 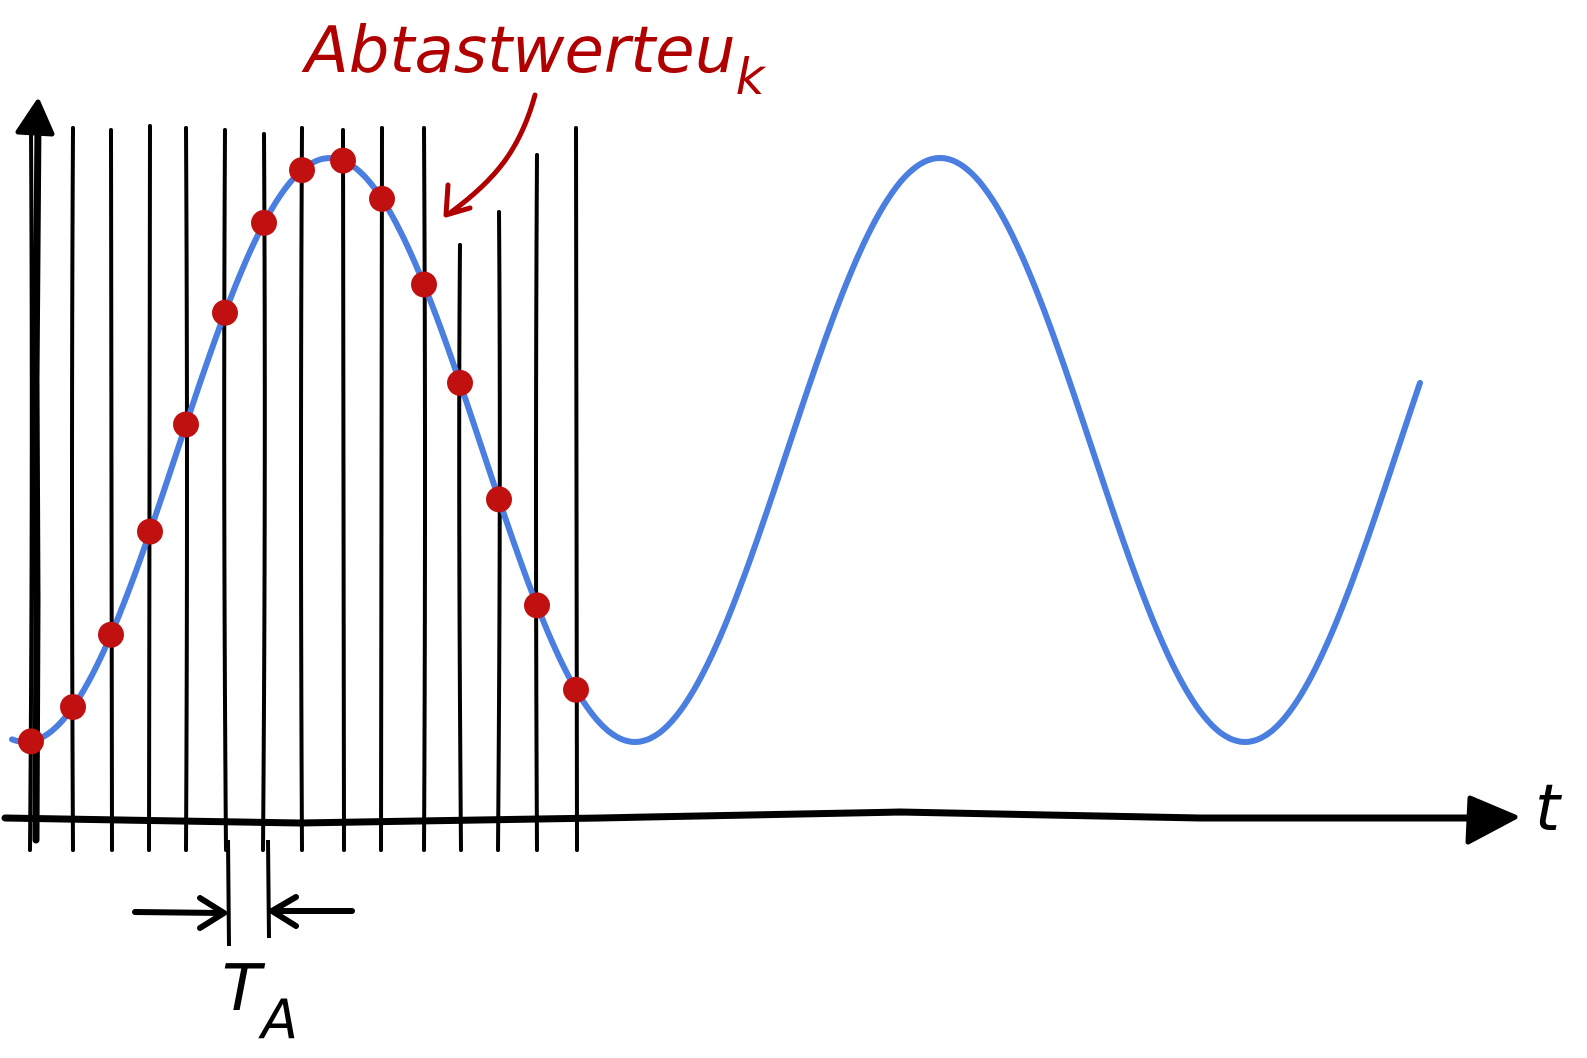 I want to click on sampling-period-marker: TA, so click(x=243, y=945).